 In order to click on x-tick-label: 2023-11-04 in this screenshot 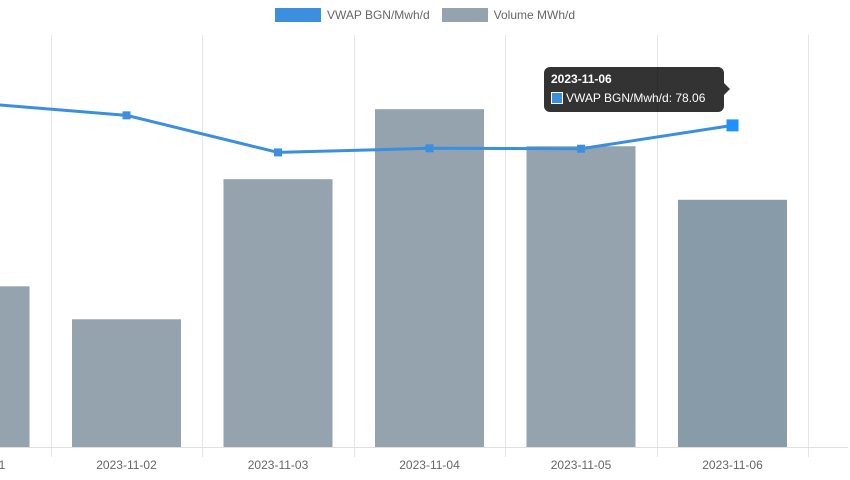, I will do `click(429, 465)`.